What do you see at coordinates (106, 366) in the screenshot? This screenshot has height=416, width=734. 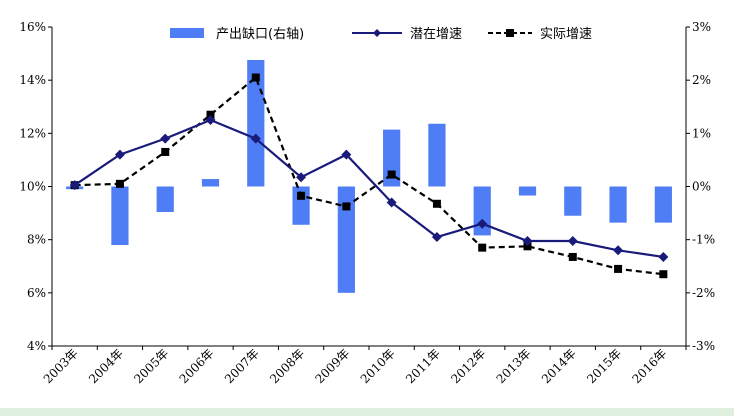 I see `x-tick-label: 2004年` at bounding box center [106, 366].